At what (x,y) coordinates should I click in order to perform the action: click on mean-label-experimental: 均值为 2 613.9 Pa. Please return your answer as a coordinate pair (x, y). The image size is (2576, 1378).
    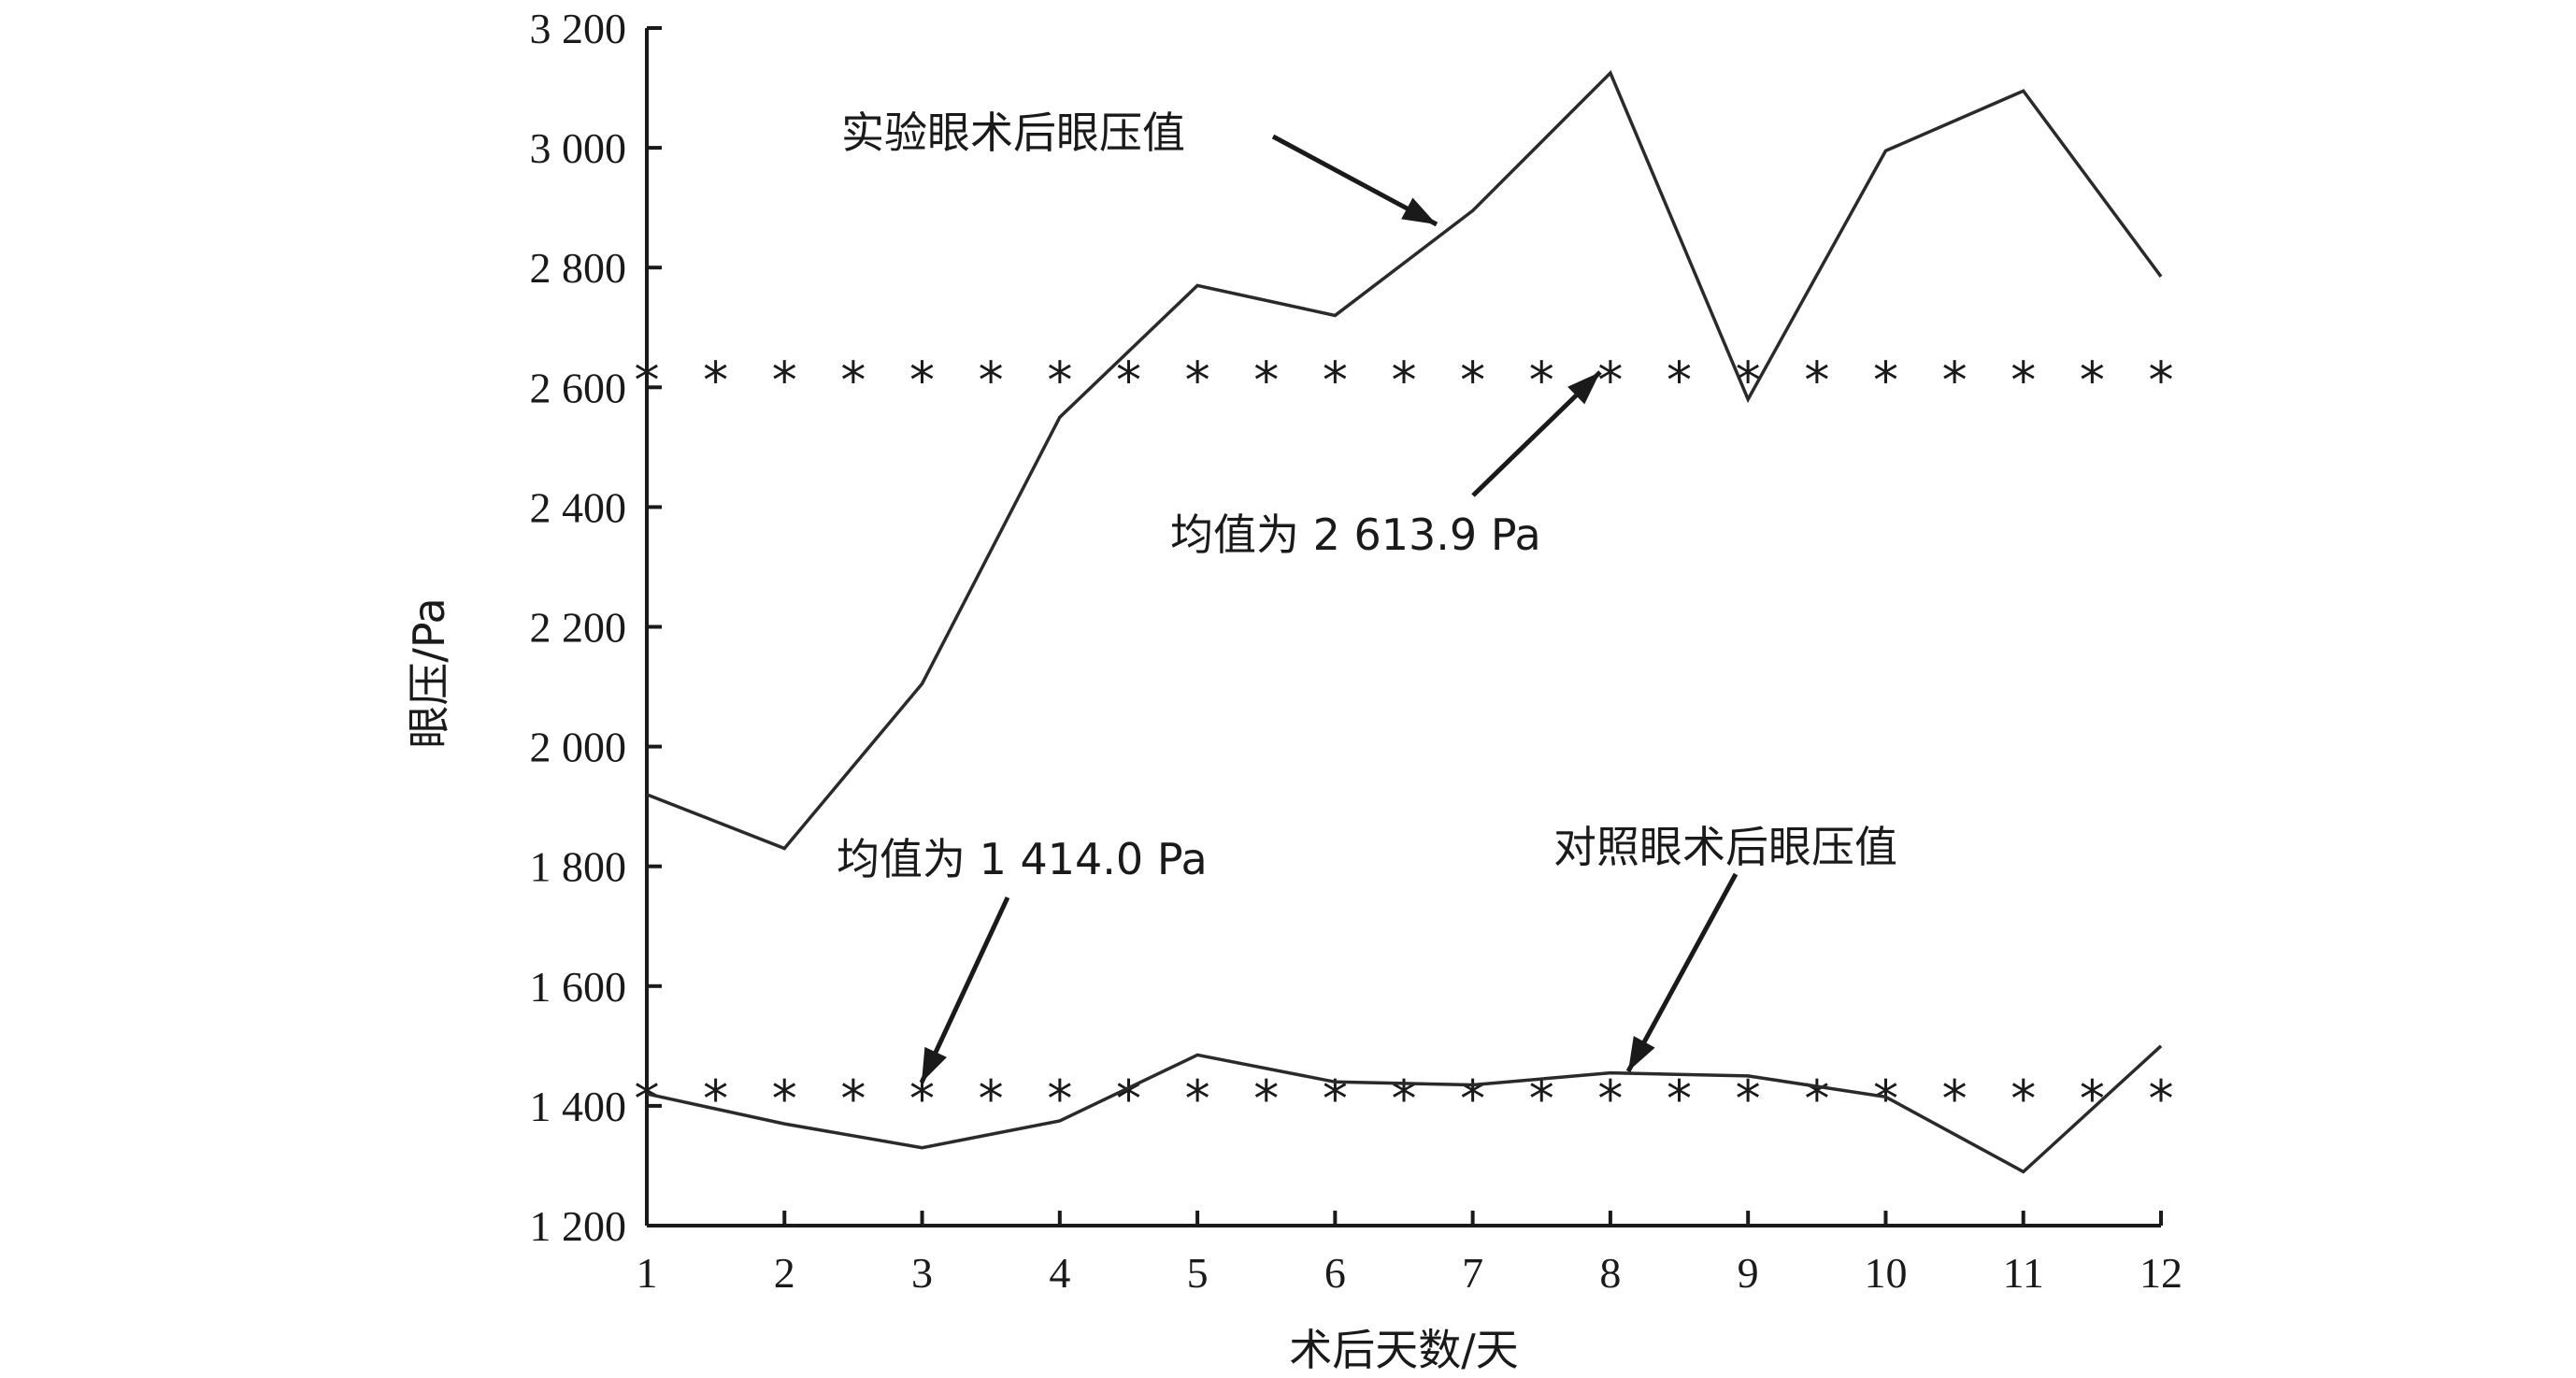
    Looking at the image, I should click on (1355, 535).